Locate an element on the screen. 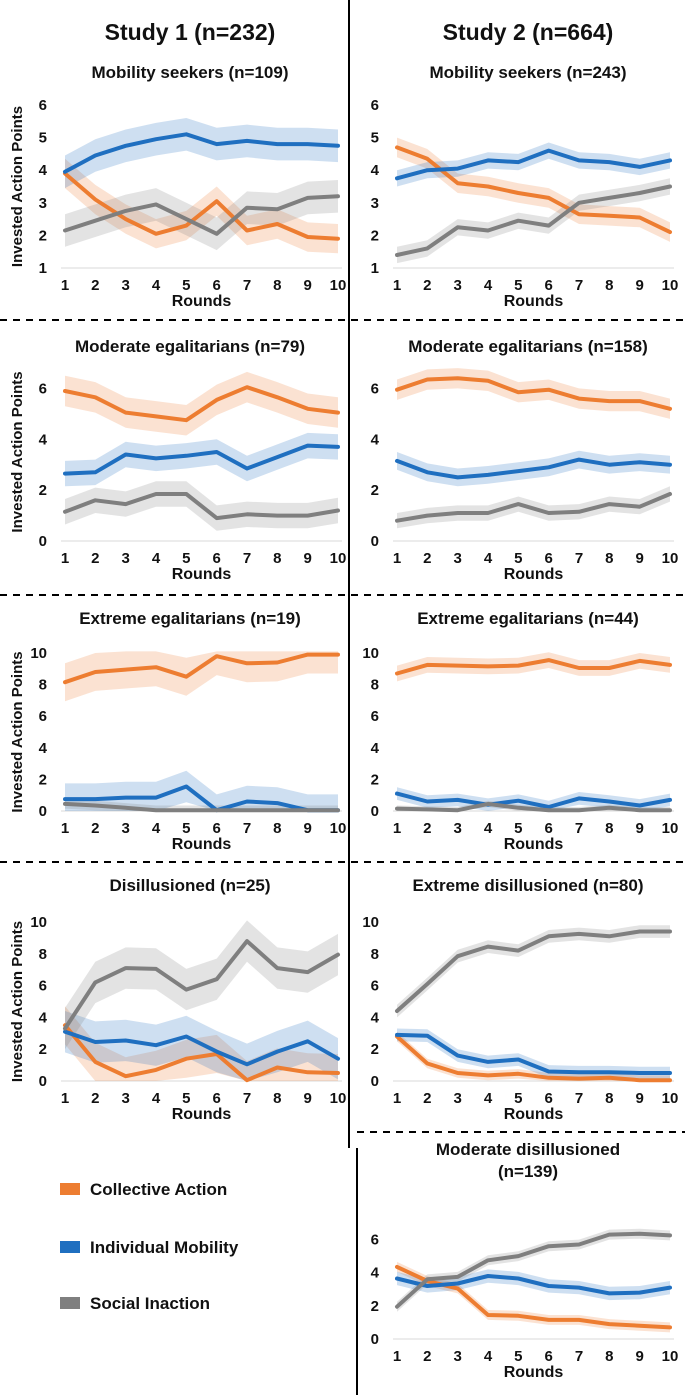  study1-header: Study 1 (n=232) is located at coordinates (190, 32).